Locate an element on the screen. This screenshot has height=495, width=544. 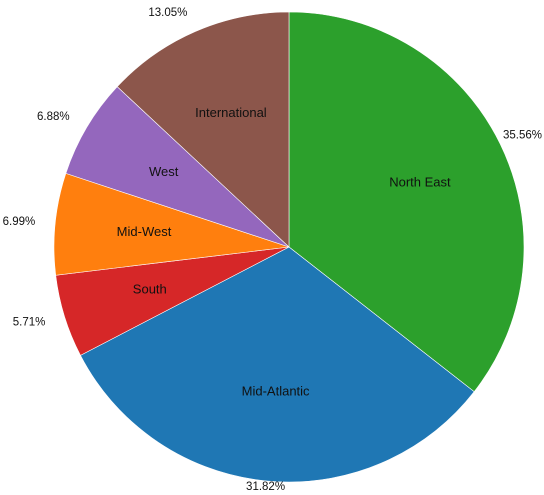
slice-label-north-east: North East is located at coordinates (420, 182).